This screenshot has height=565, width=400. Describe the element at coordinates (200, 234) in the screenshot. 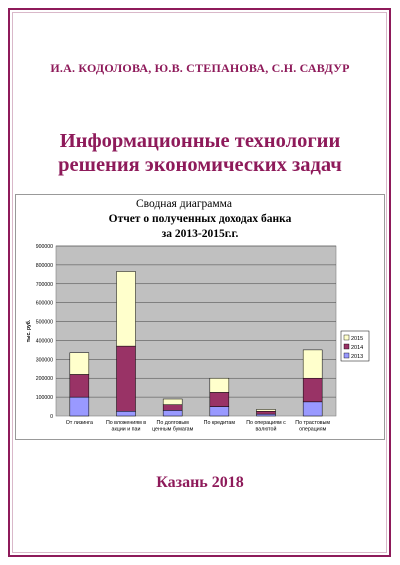

I see `chart-title-line-3: за 2013-2015г.г.` at that location.